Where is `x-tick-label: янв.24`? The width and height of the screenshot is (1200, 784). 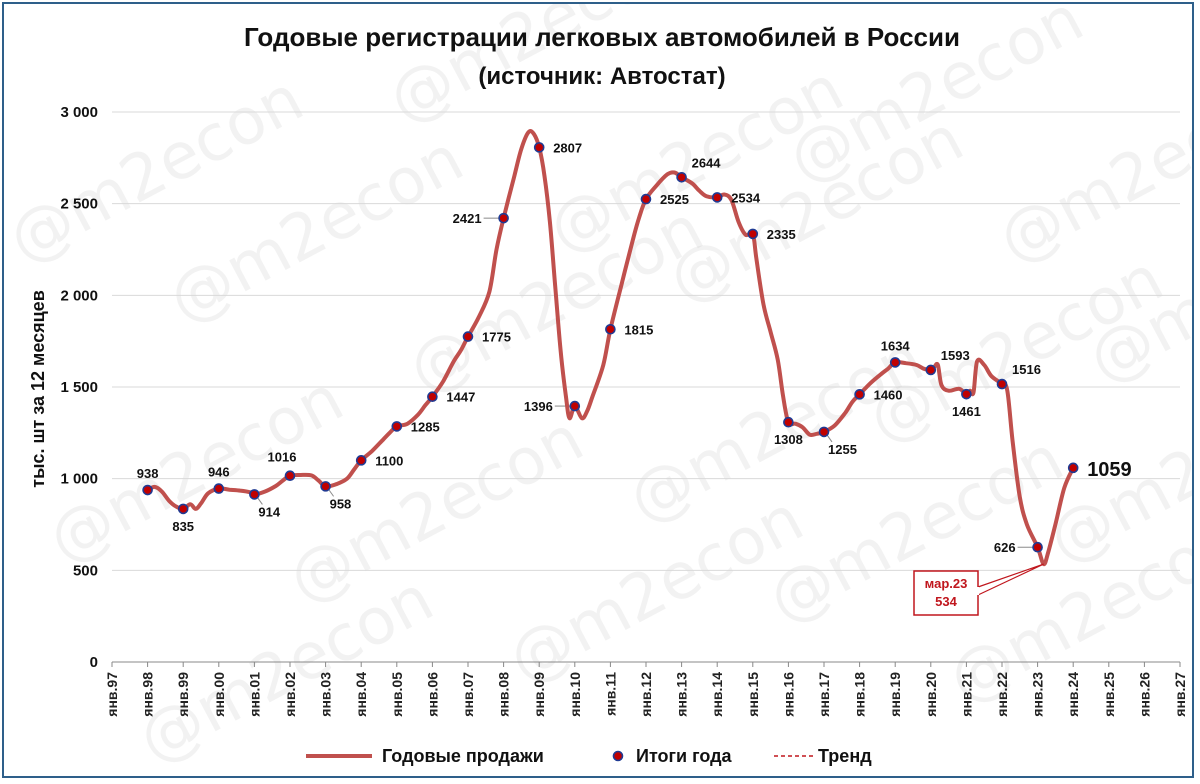 x-tick-label: янв.24 is located at coordinates (1073, 694).